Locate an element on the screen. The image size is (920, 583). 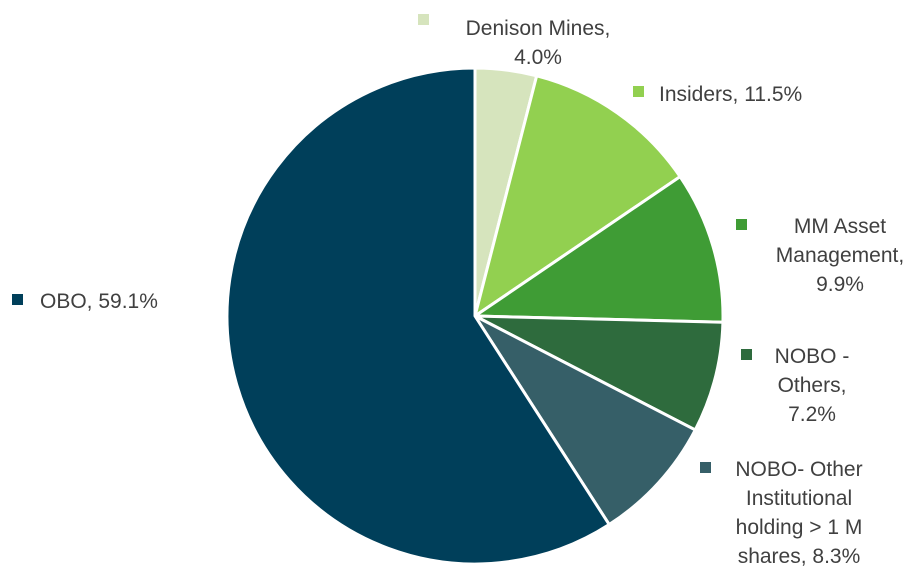
slice-label-line: holding > 1 M is located at coordinates (799, 527).